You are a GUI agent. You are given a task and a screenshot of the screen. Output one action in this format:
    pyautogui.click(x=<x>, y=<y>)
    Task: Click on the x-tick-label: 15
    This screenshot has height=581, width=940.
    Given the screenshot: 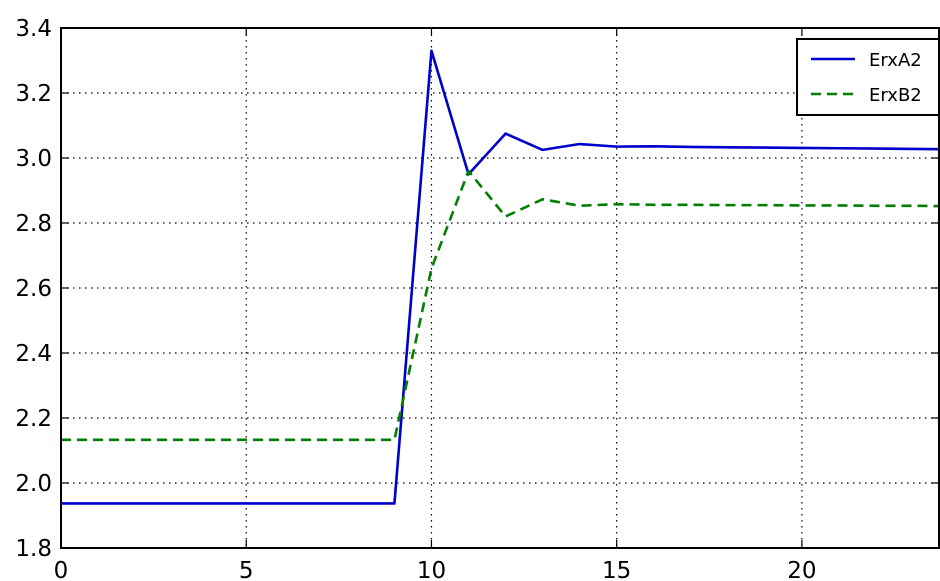 What is the action you would take?
    pyautogui.click(x=616, y=569)
    